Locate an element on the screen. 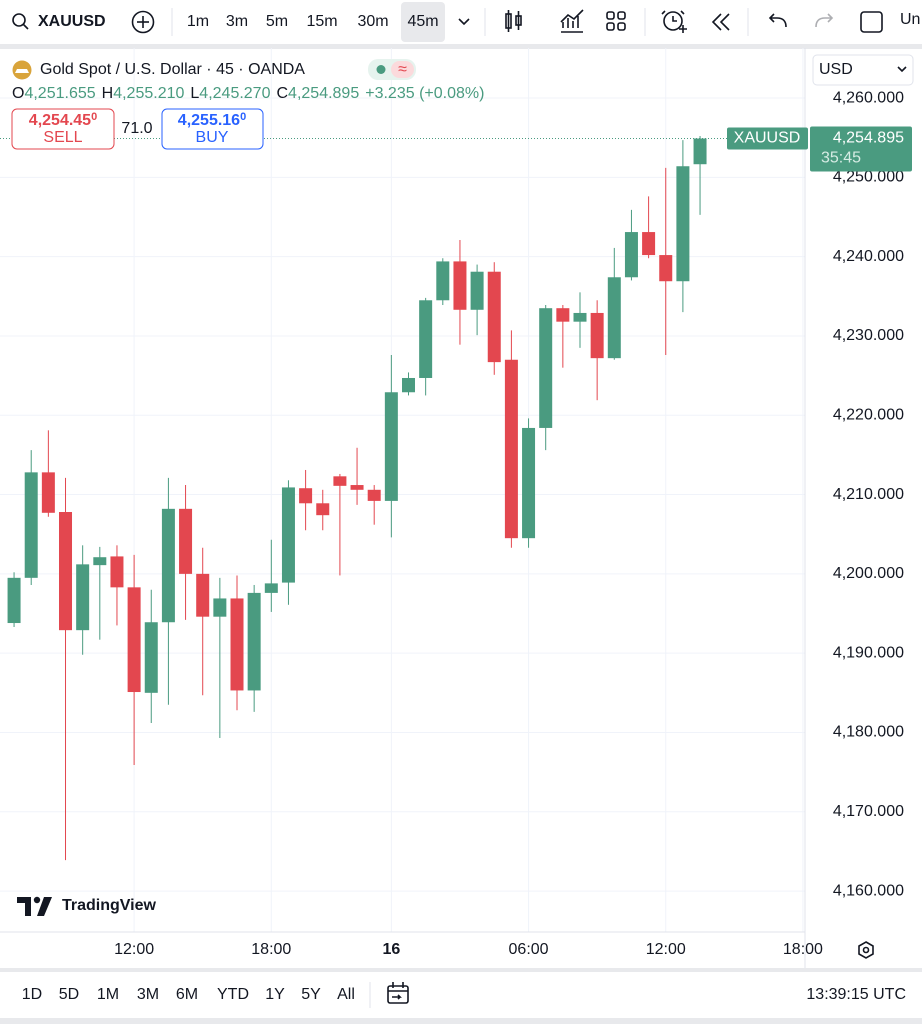  buy-label: BUY is located at coordinates (212, 137).